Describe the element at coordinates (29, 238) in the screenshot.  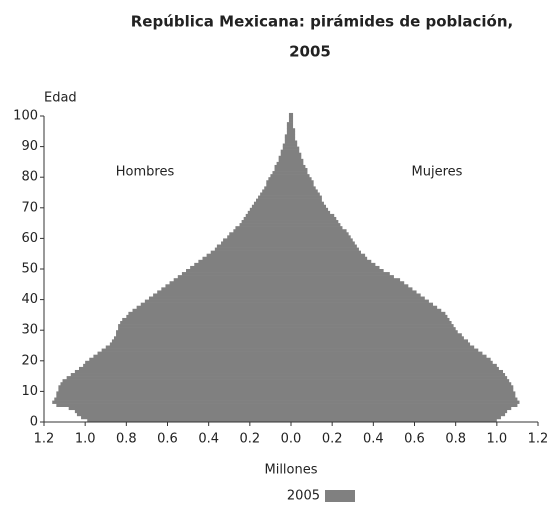
I see `y-tick-label: 60` at that location.